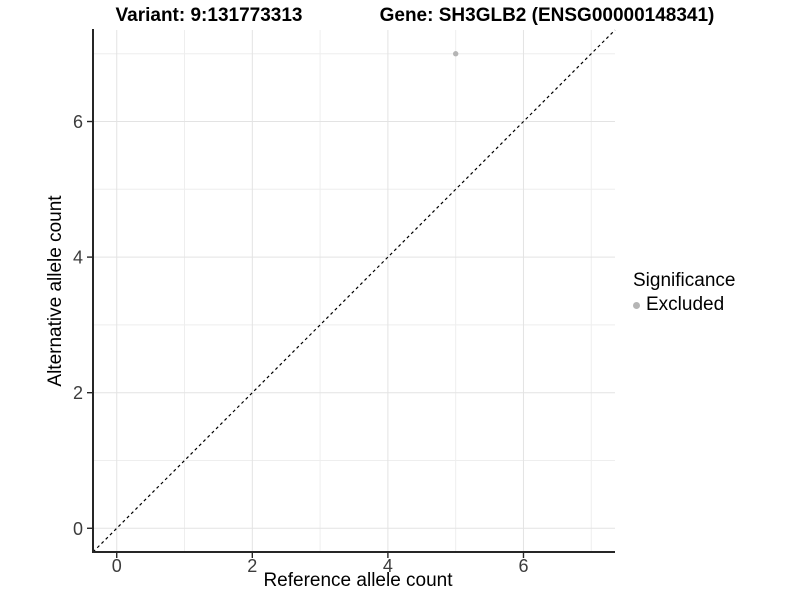 Image resolution: width=800 pixels, height=600 pixels. I want to click on legend-title: Significance, so click(684, 280).